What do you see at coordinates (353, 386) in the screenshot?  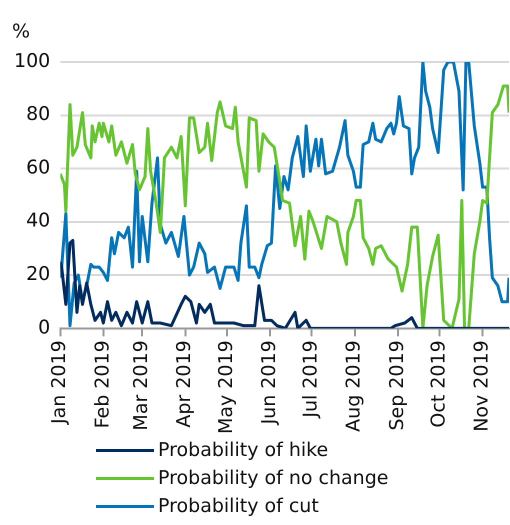 I see `x-tick-label: Aug 2019` at bounding box center [353, 386].